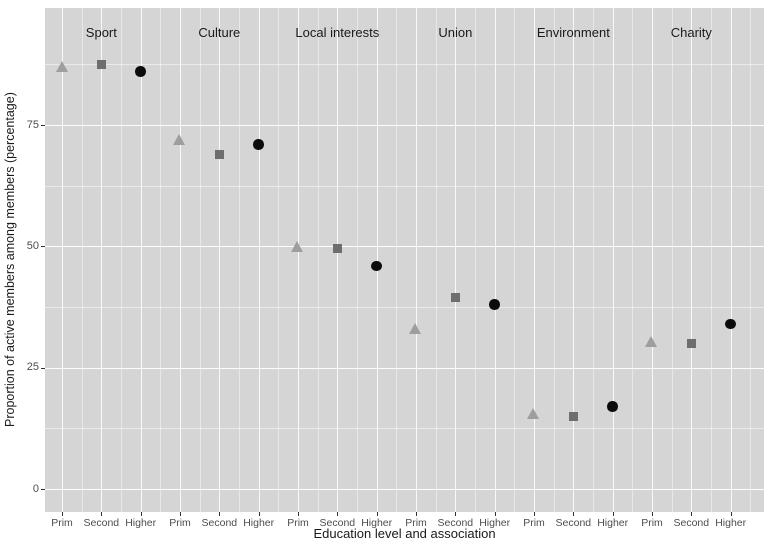 The image size is (767, 540). Describe the element at coordinates (32, 367) in the screenshot. I see `y-tick-label: 25` at that location.